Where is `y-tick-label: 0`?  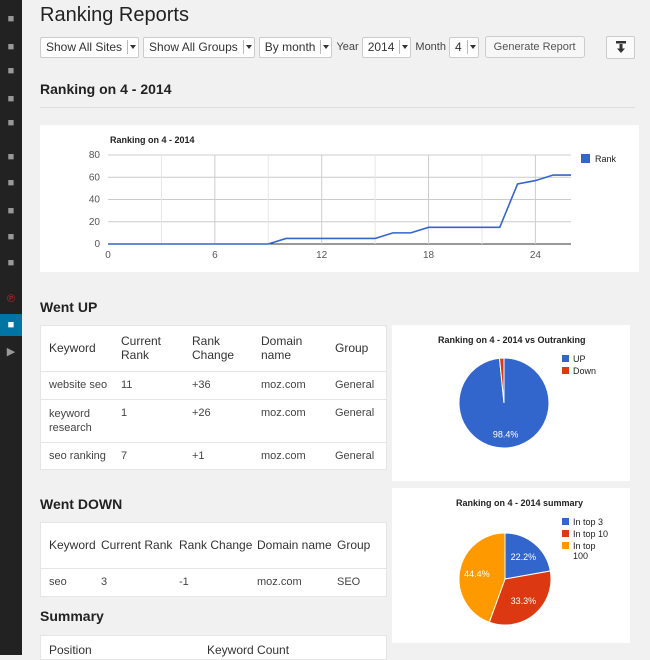
y-tick-label: 0 is located at coordinates (97, 244).